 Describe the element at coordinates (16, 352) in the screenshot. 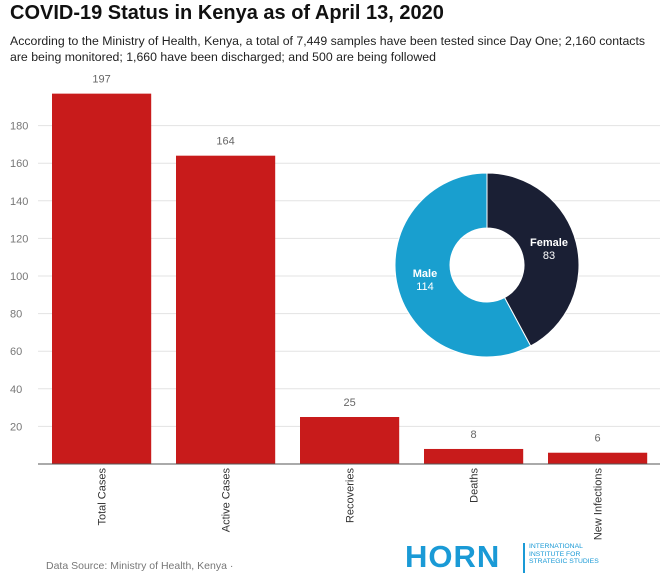

I see `y-tick-label: 60` at that location.